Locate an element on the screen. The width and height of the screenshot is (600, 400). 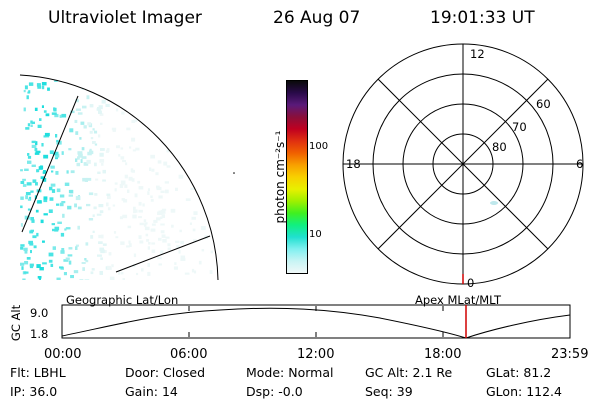
colorbar-tick-10: 10 is located at coordinates (315, 234).